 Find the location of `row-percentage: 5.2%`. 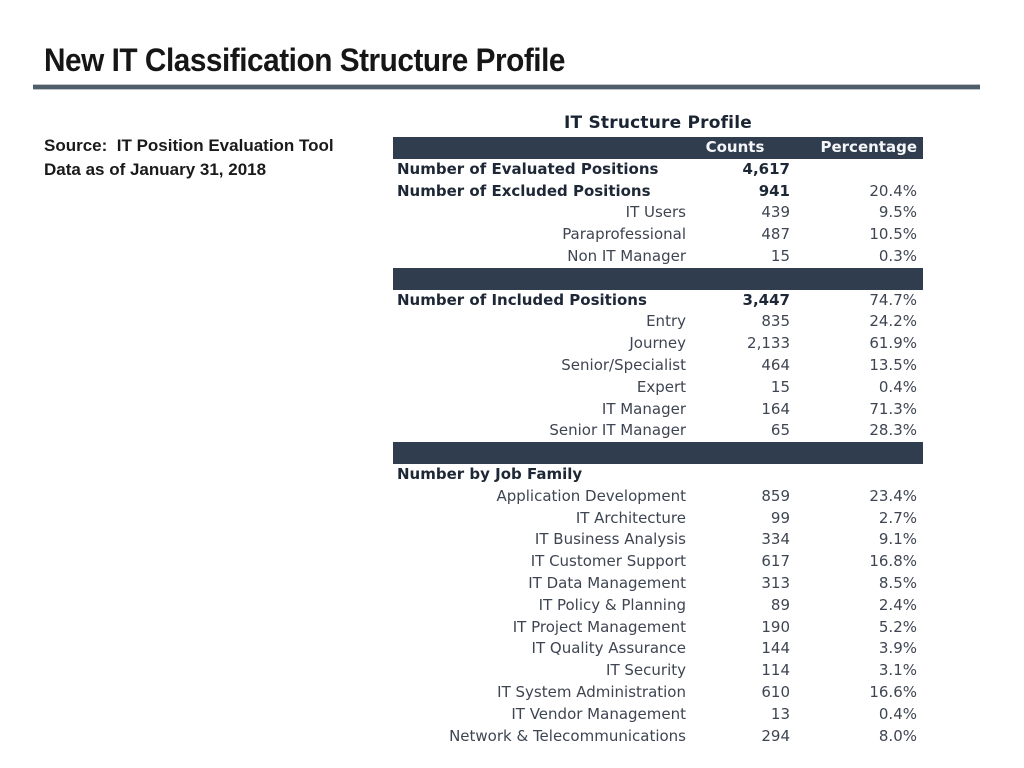

row-percentage: 5.2% is located at coordinates (897, 626).